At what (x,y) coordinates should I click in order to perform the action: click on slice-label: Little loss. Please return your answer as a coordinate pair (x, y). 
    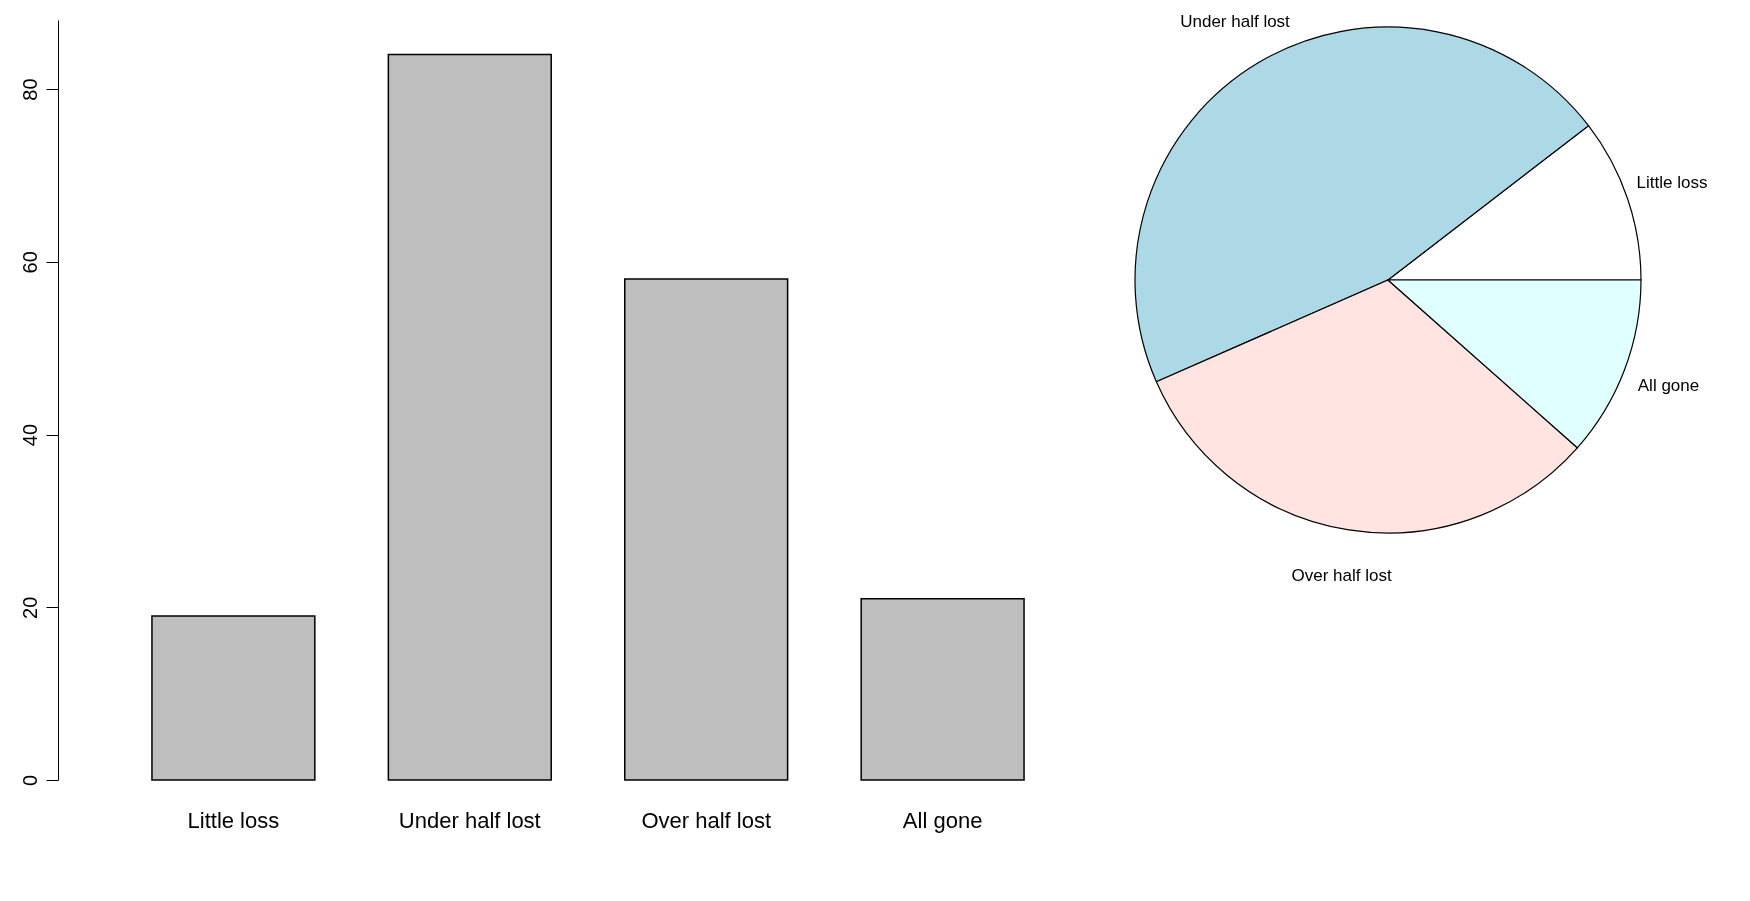
    Looking at the image, I should click on (1672, 183).